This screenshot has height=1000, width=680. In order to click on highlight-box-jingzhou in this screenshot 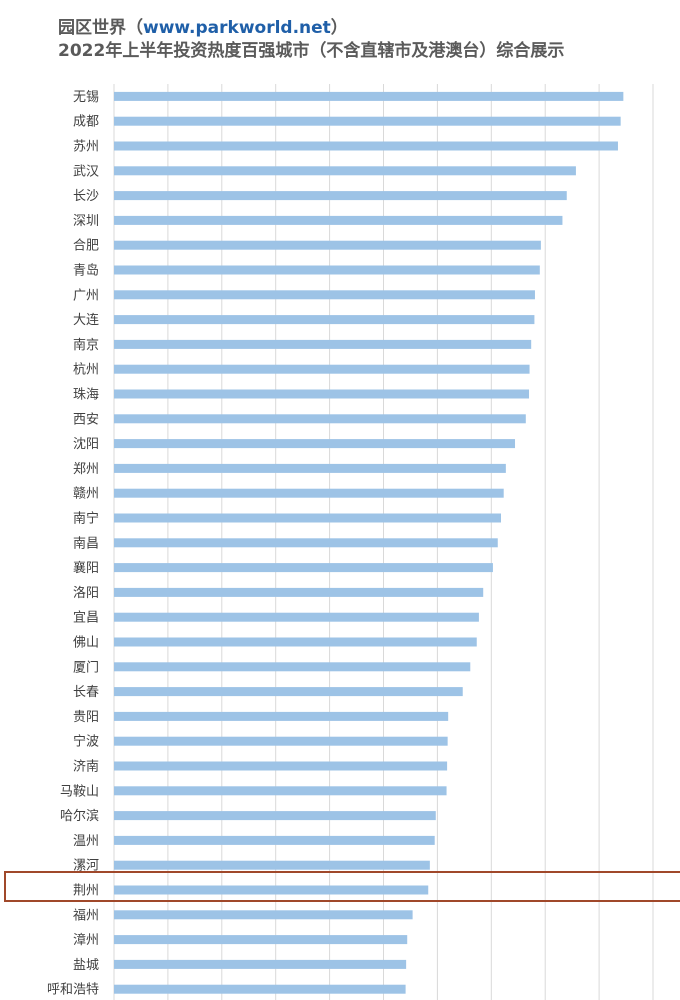, I will do `click(342, 886)`.